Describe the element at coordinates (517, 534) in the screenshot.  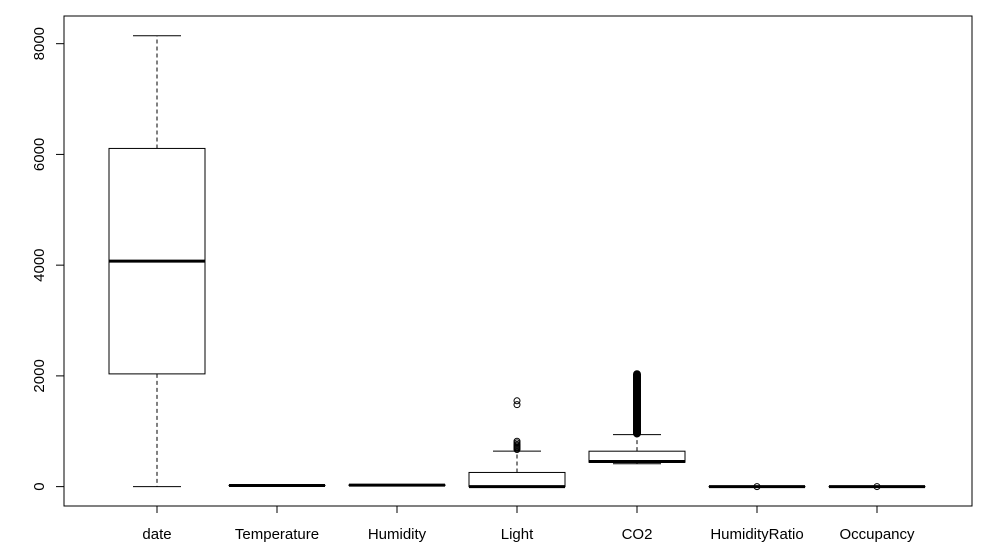
I see `x-tick-label: Light` at that location.